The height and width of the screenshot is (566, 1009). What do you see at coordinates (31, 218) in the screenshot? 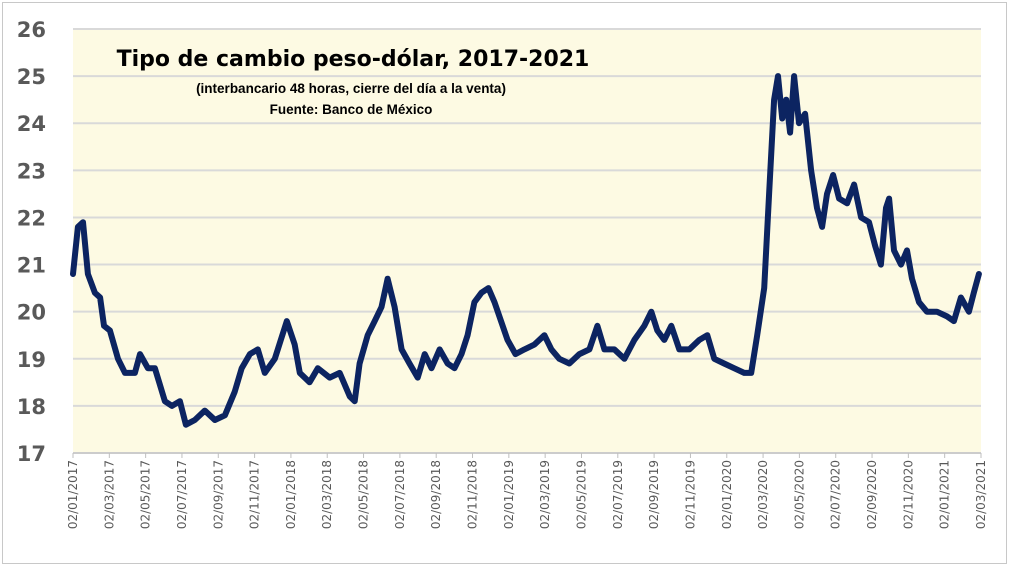
I see `y-tick-label: 22` at bounding box center [31, 218].